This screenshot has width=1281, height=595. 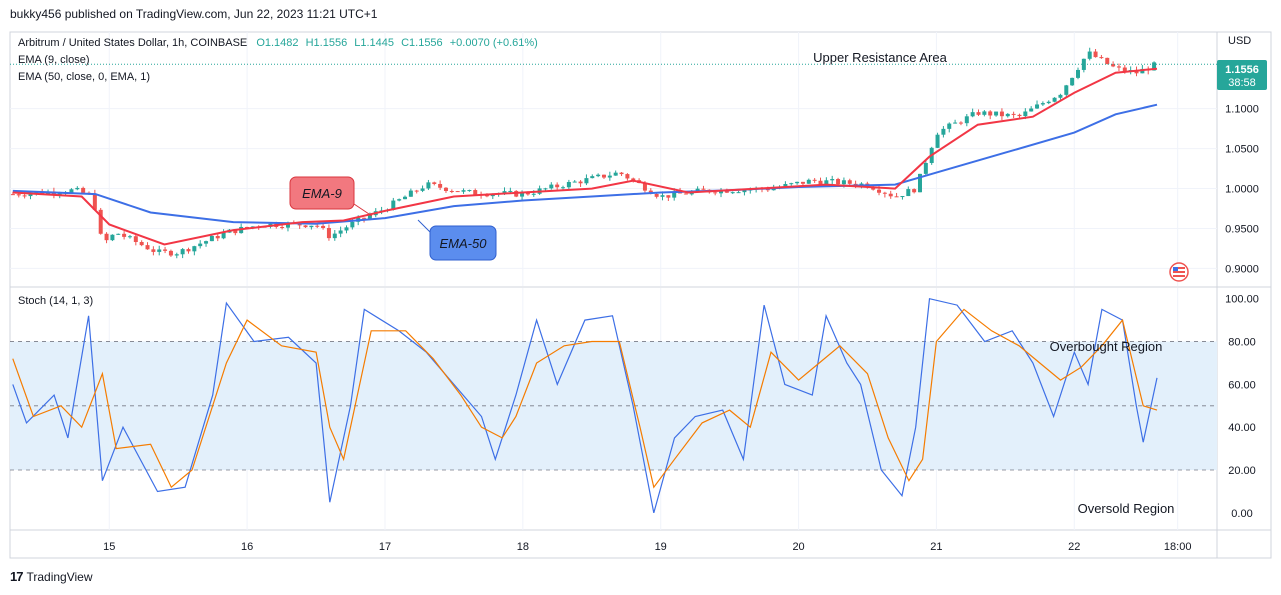 What do you see at coordinates (1242, 471) in the screenshot?
I see `stoch-tick-label: 20.00` at bounding box center [1242, 471].